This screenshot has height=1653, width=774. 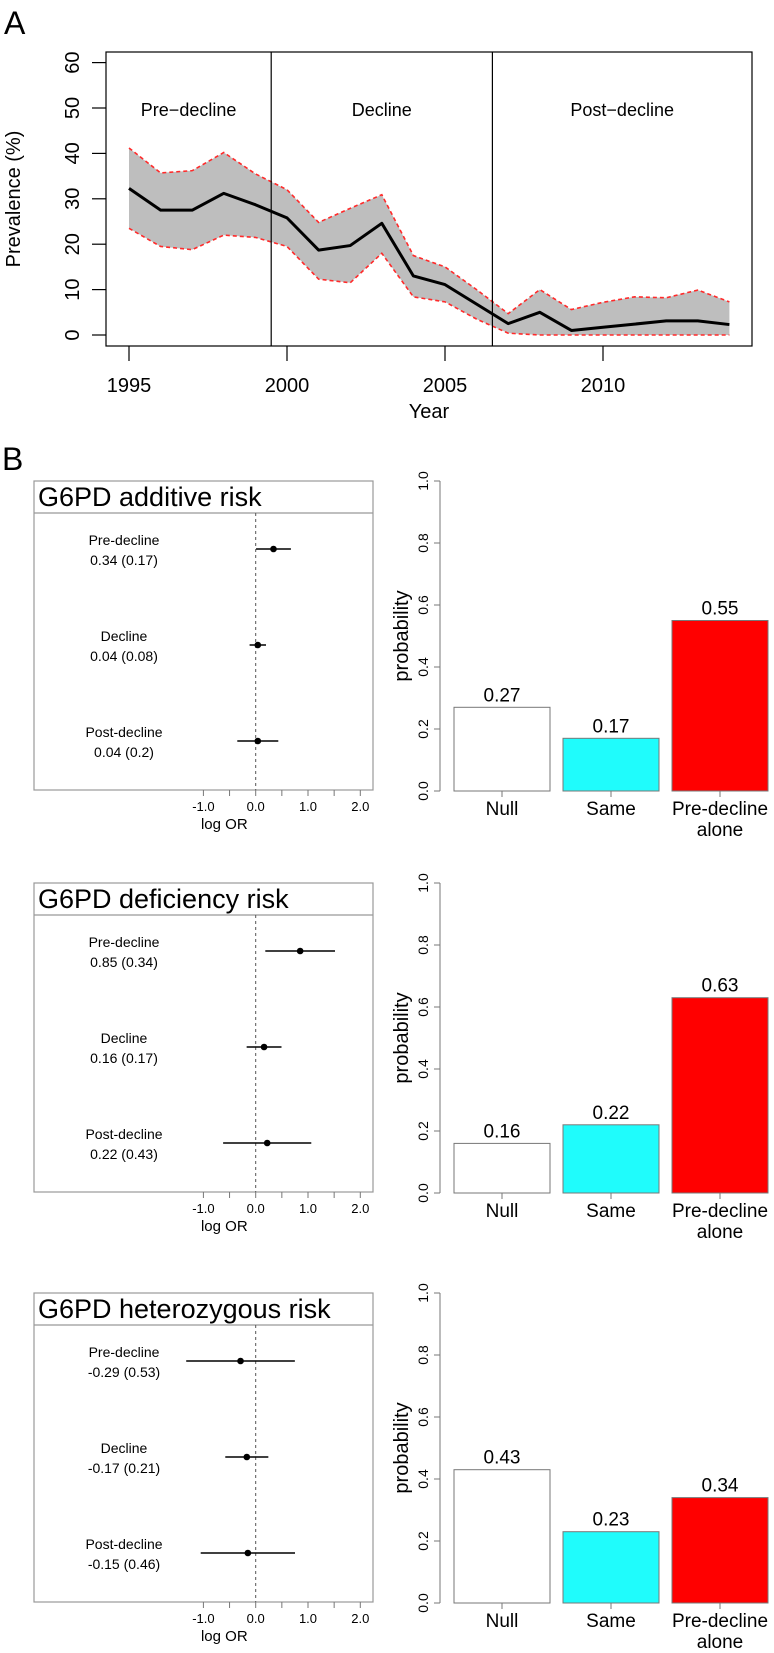 I want to click on y-tick-label: 0.2, so click(x=423, y=1131).